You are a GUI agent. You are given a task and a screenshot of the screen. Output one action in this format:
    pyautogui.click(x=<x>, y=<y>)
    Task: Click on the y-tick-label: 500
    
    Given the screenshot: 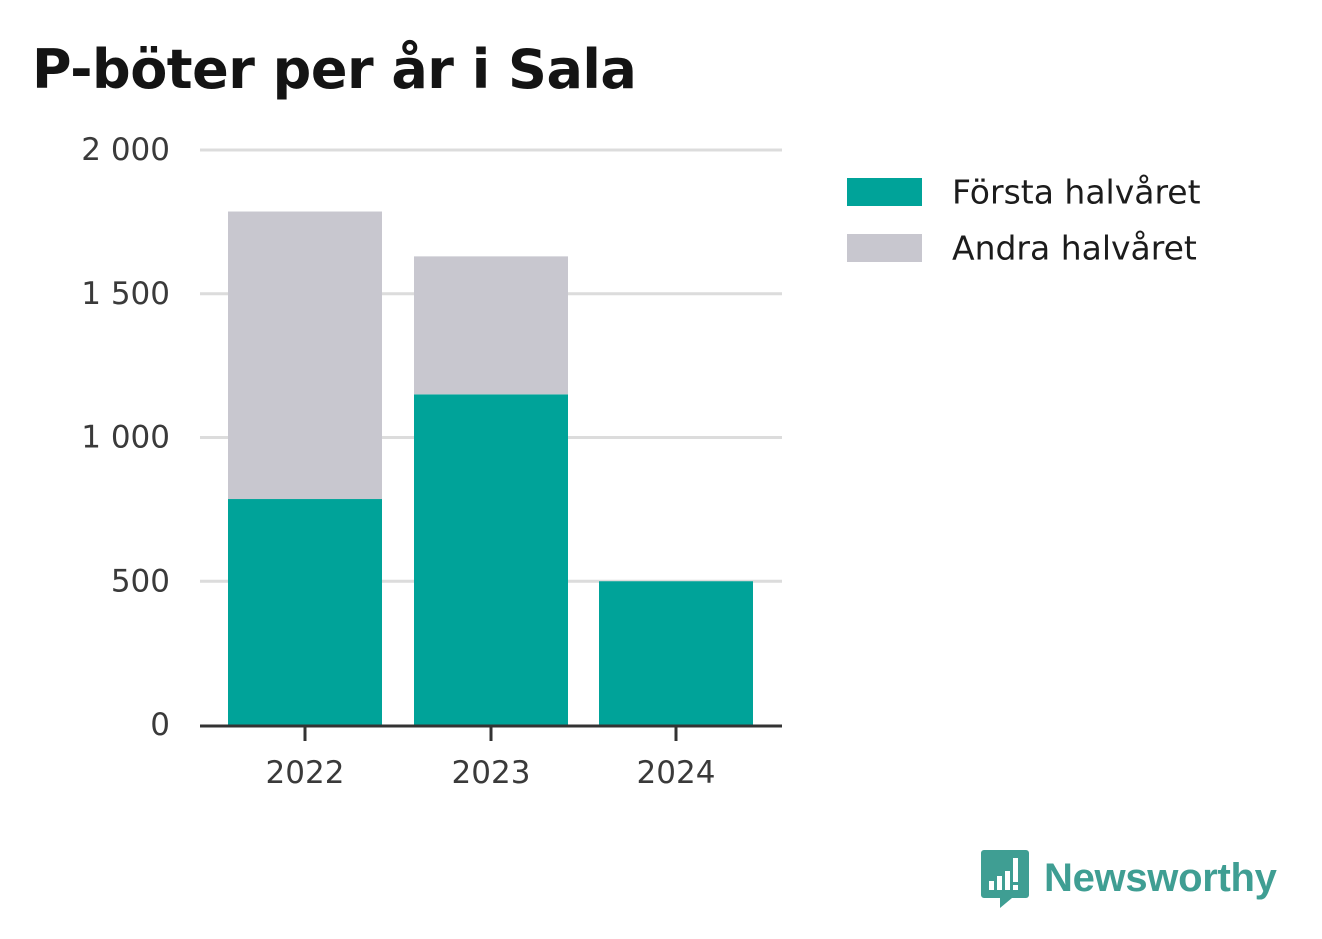 What is the action you would take?
    pyautogui.click(x=140, y=581)
    